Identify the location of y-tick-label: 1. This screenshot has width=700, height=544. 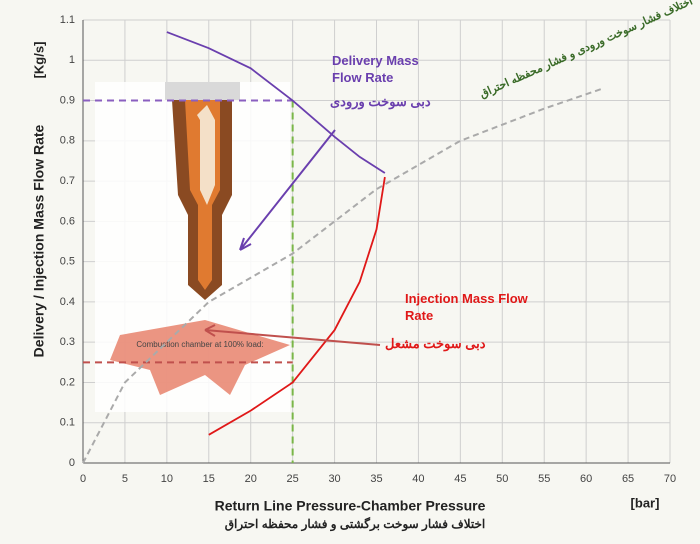
(72, 60).